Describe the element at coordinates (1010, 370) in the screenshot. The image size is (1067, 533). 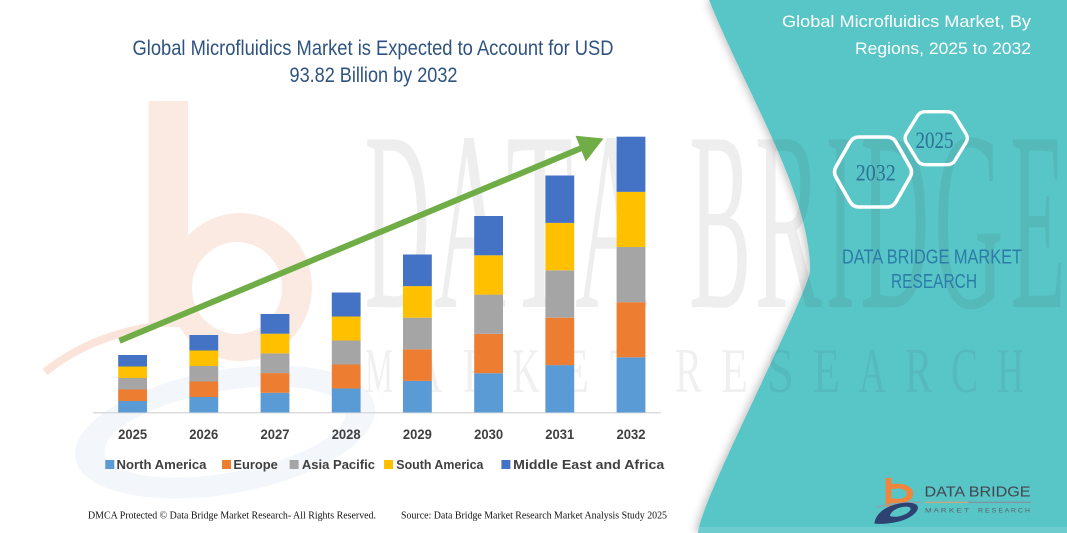
I see `svg-text: H` at that location.